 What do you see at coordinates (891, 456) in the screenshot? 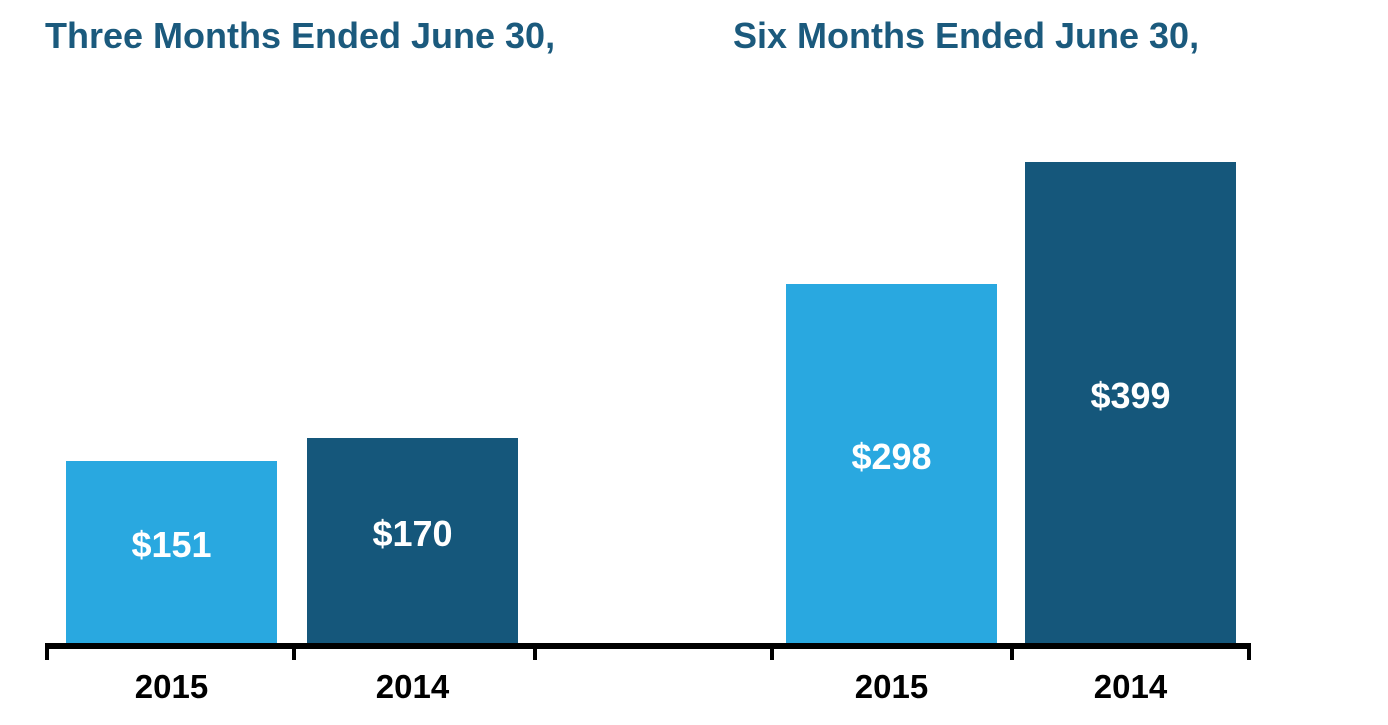
I see `bar-value-label: $298` at bounding box center [891, 456].